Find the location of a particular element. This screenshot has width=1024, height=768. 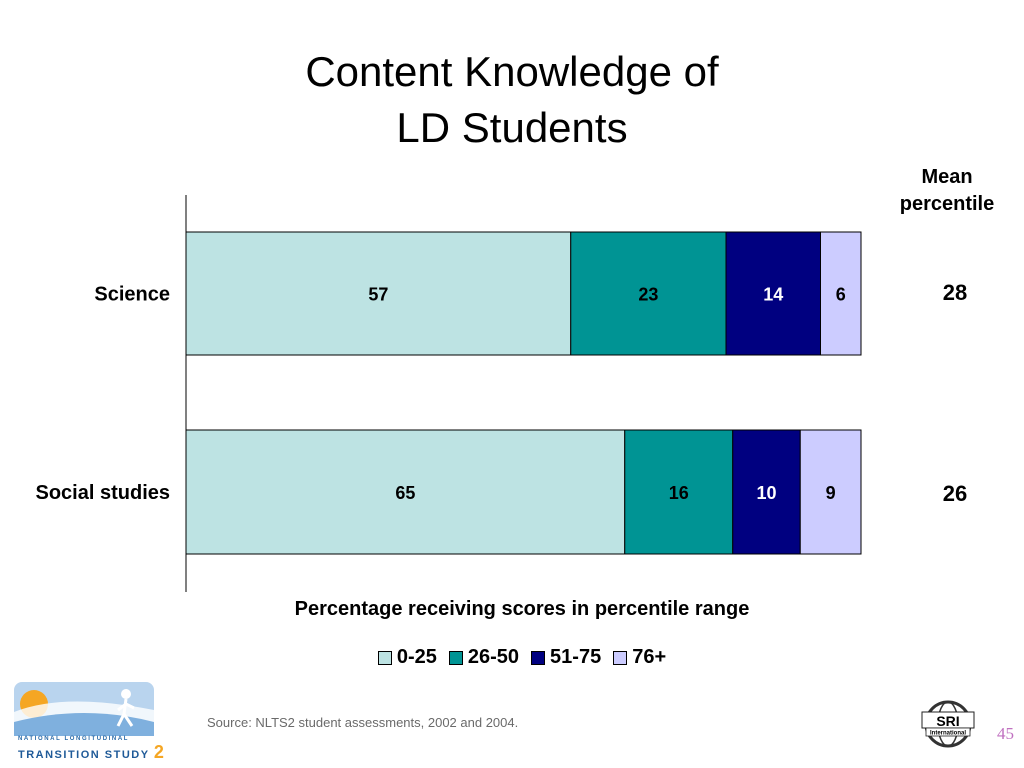

legend-item: 26-50 is located at coordinates (484, 657).